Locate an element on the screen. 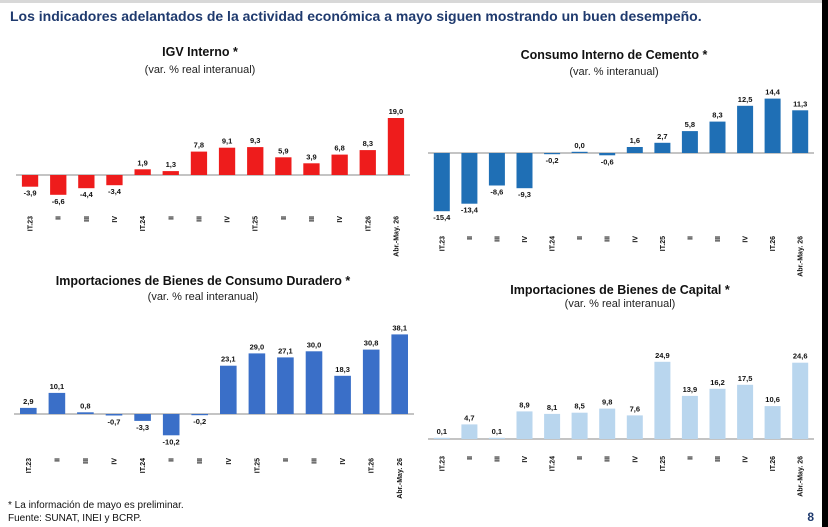  x-tick-label: IT.25 is located at coordinates (663, 463).